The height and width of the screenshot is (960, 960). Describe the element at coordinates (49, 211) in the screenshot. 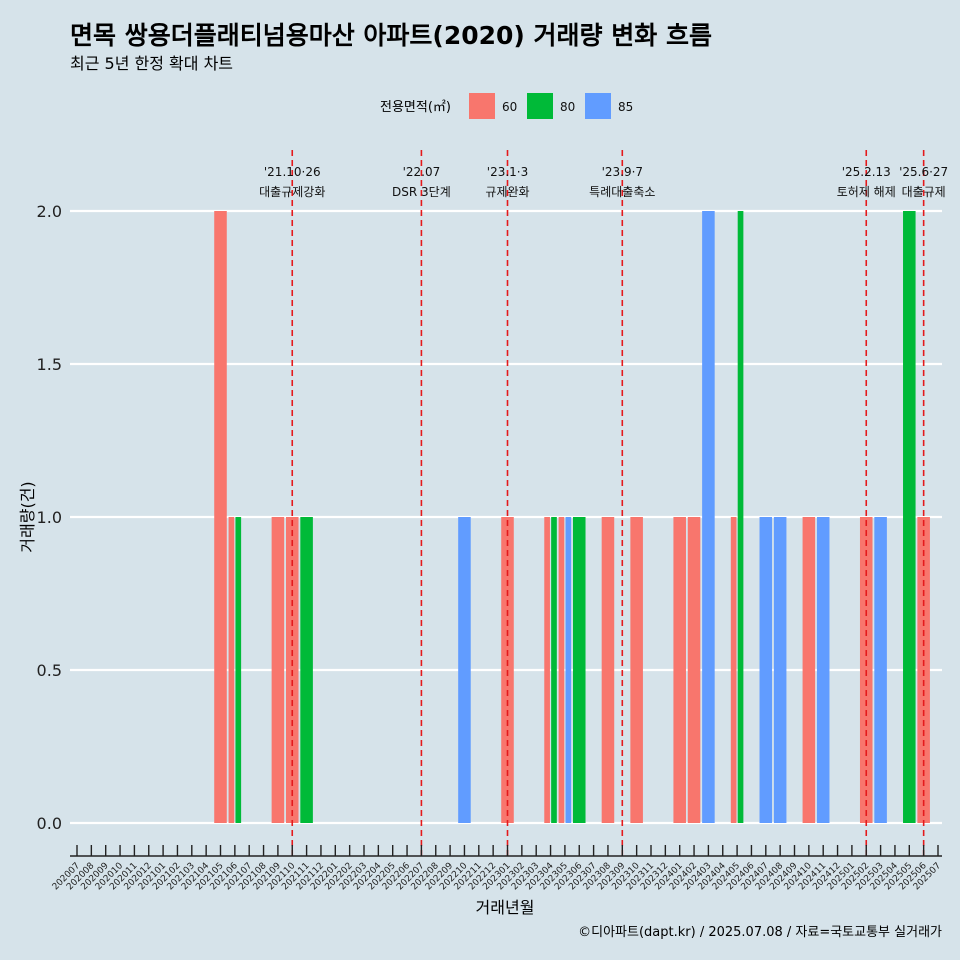

I see `y-tick-label: 2.0` at that location.